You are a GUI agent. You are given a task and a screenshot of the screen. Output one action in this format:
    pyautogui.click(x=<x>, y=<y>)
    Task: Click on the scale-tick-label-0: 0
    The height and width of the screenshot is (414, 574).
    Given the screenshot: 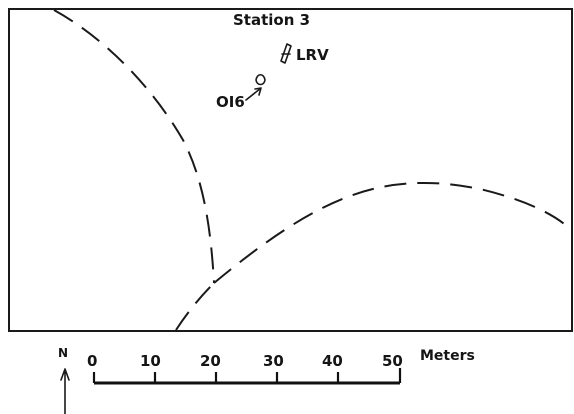 What is the action you would take?
    pyautogui.click(x=92, y=361)
    